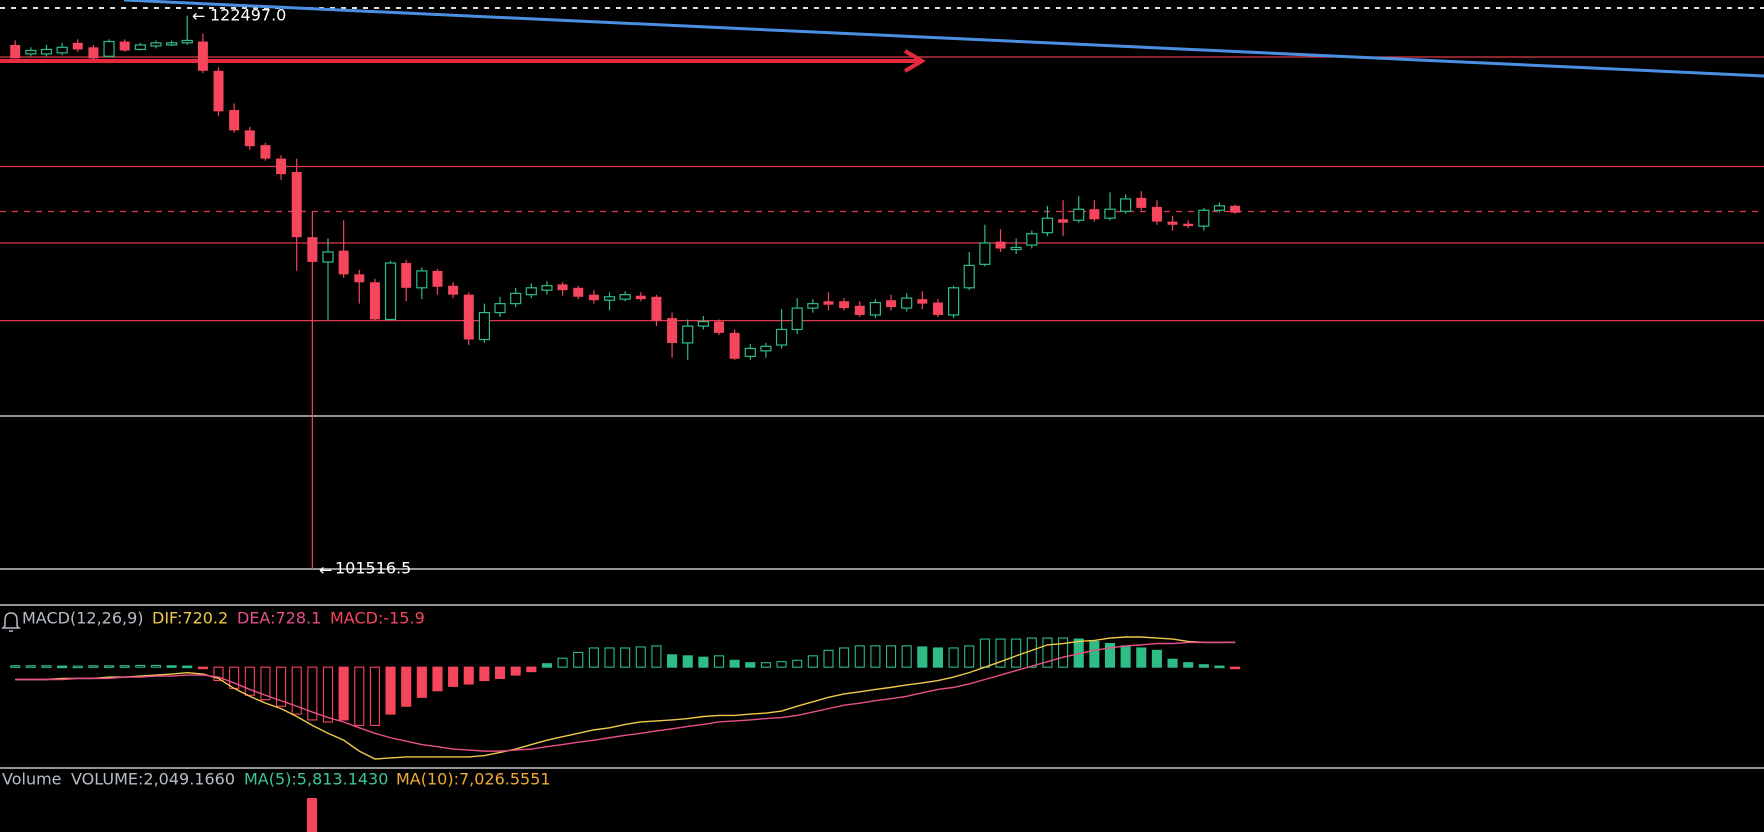  Describe the element at coordinates (625, 698) in the screenshot. I see `macd-line` at that location.